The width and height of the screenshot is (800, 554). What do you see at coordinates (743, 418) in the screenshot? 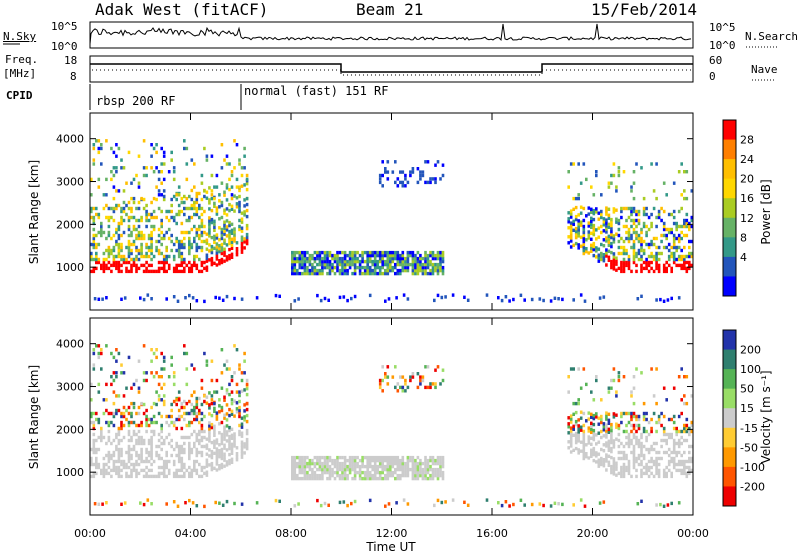
I see `velocity-colorbar: 200 100 50 15 -15 -50 -100 -200` at bounding box center [743, 418].